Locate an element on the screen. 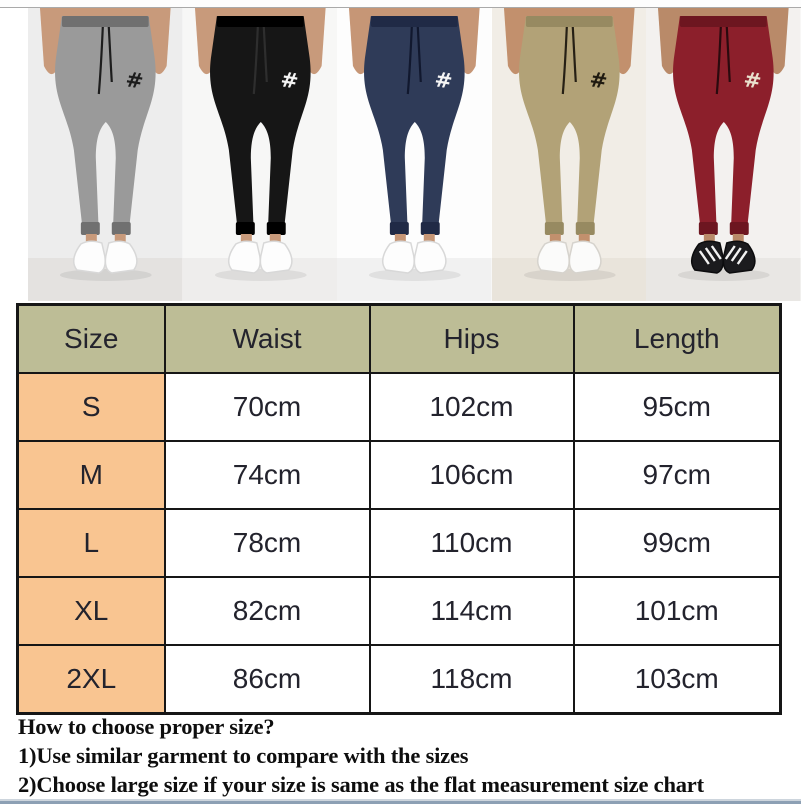 This screenshot has width=801, height=804. waist-value-cell: 74cm is located at coordinates (267, 475).